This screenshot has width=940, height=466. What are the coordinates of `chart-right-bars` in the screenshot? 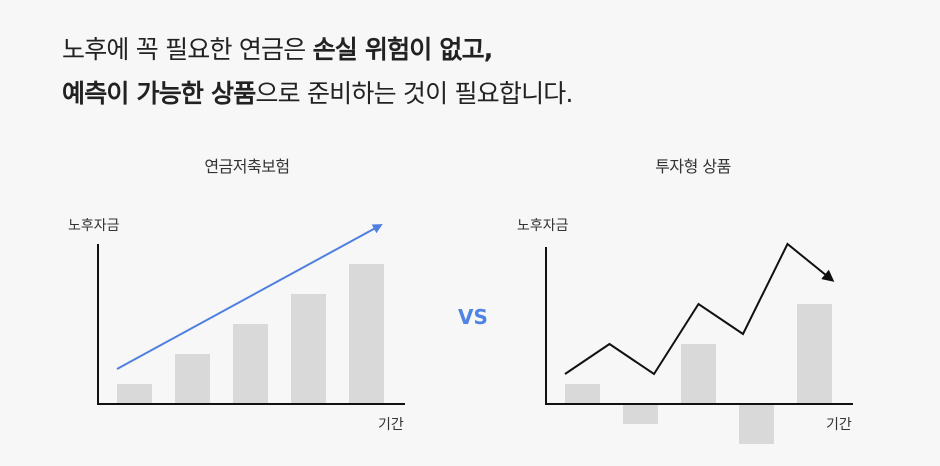 It's located at (698, 374).